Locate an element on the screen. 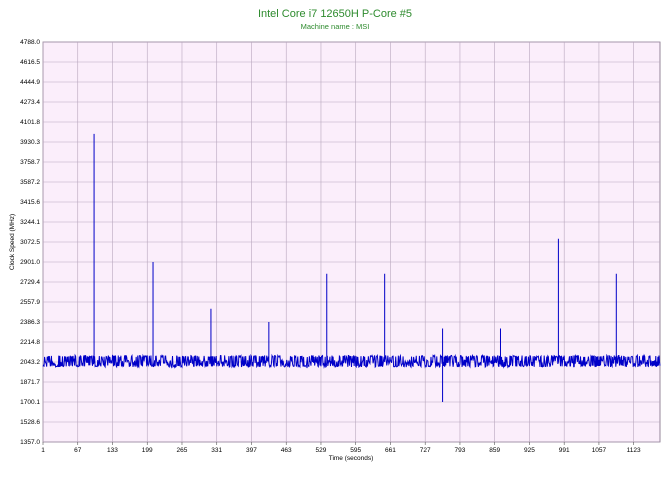  x-tick-label: 133 is located at coordinates (112, 450).